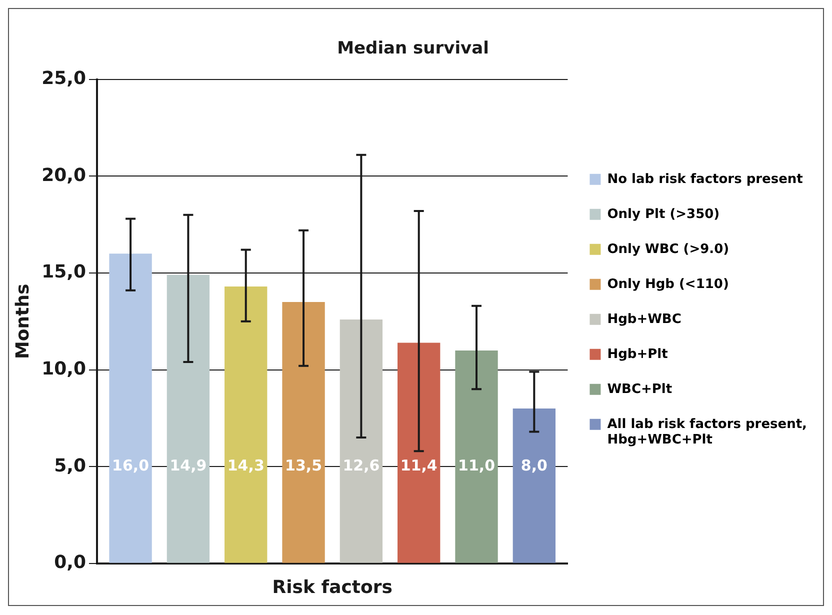 This screenshot has width=832, height=615. What do you see at coordinates (23, 322) in the screenshot?
I see `y-axis-title: Months` at bounding box center [23, 322].